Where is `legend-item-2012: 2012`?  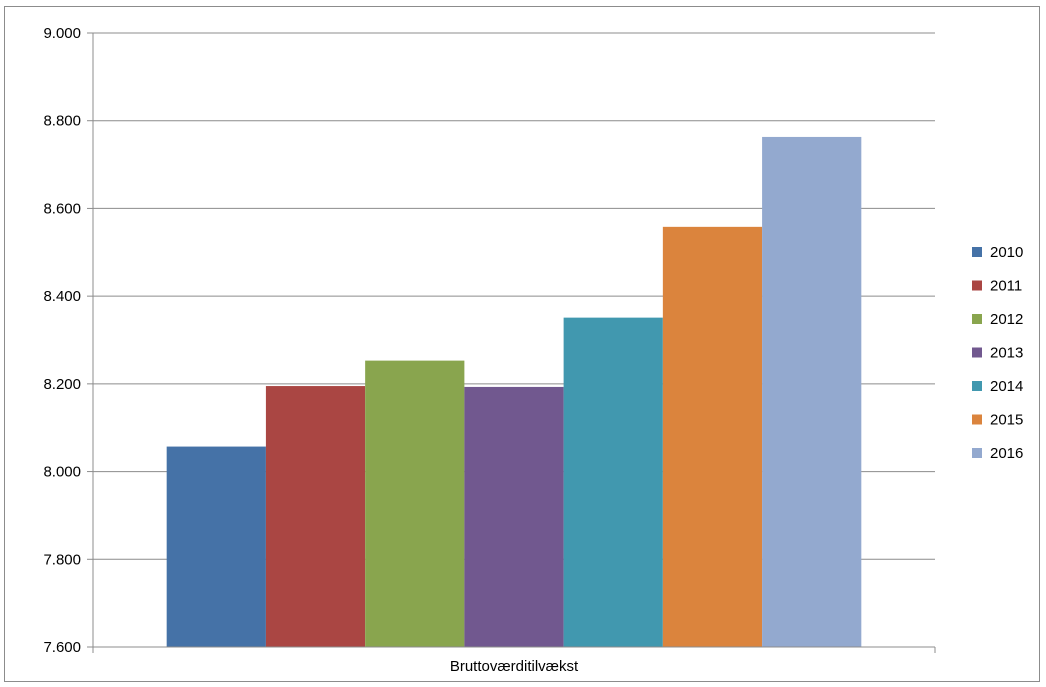
legend-item-2012: 2012 is located at coordinates (997, 319).